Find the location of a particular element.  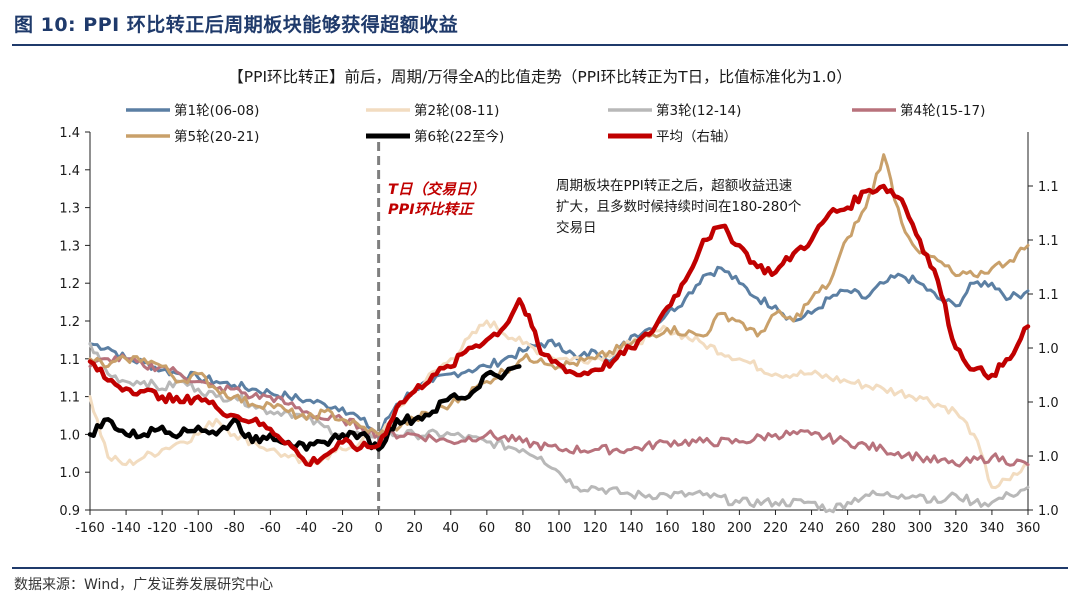

annotation-line-3: 交易日 is located at coordinates (576, 227).